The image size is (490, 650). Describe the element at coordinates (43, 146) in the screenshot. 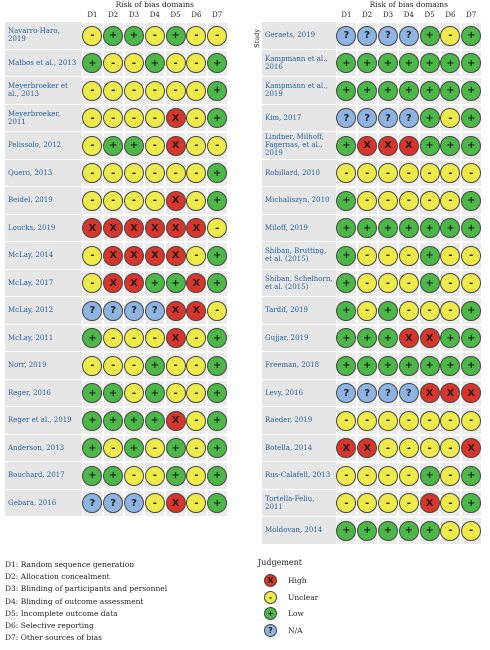

I see `study-name: Pelissolo, 2012` at that location.